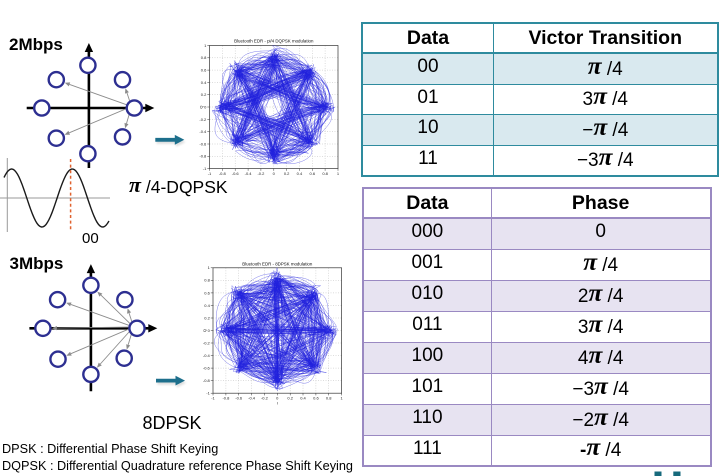 The image size is (724, 476). What do you see at coordinates (274, 41) in the screenshot?
I see `svg-text:Bluetooth EDR - pi/4 DQPSK mod: Bluetooth EDR - pi/4 DQPSK modulation` at bounding box center [274, 41].